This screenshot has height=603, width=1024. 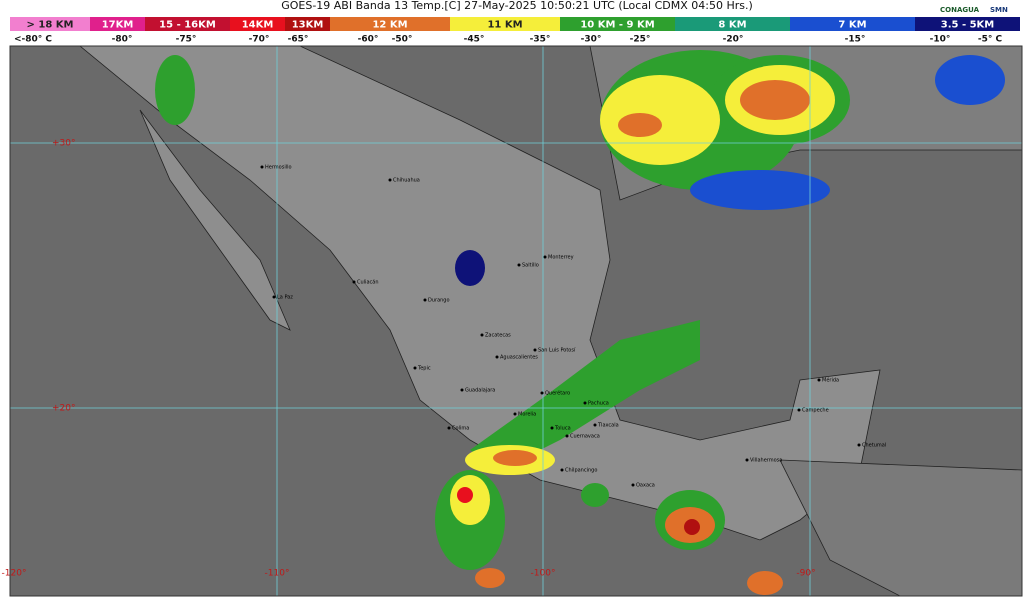 I want to click on city-label: Chilpancingo, so click(x=581, y=471).